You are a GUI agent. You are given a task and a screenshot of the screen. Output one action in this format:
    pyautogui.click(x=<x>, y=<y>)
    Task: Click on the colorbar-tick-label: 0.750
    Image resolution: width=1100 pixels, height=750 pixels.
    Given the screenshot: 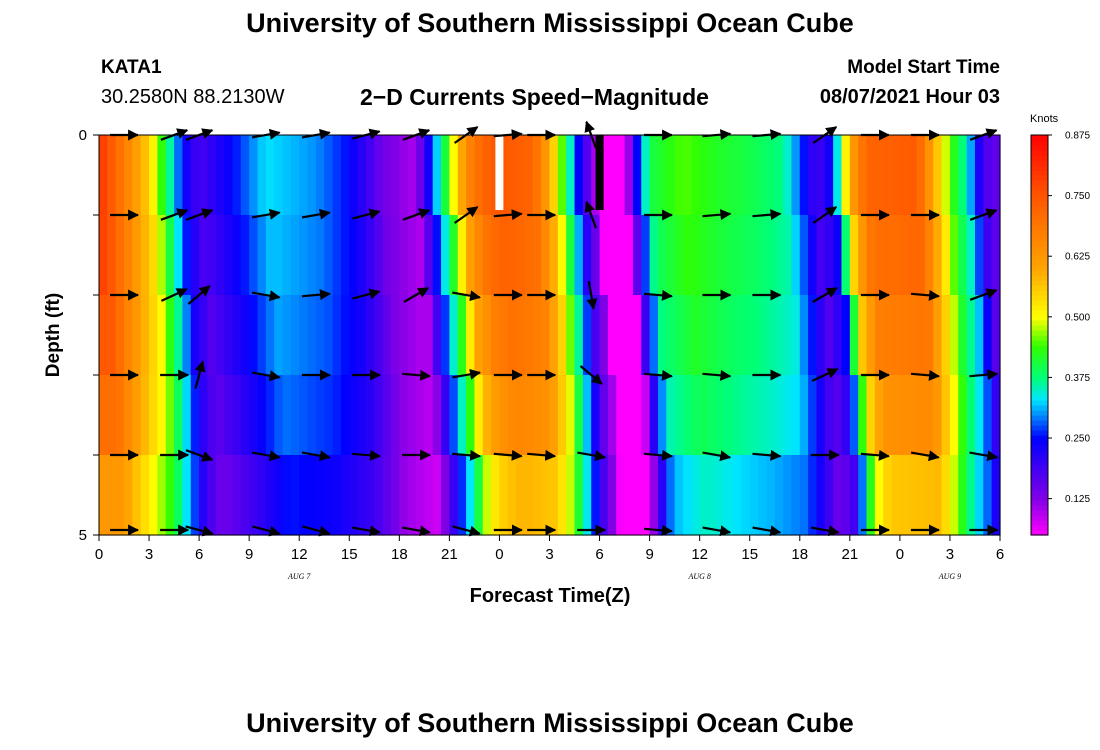 What is the action you would take?
    pyautogui.click(x=1077, y=196)
    